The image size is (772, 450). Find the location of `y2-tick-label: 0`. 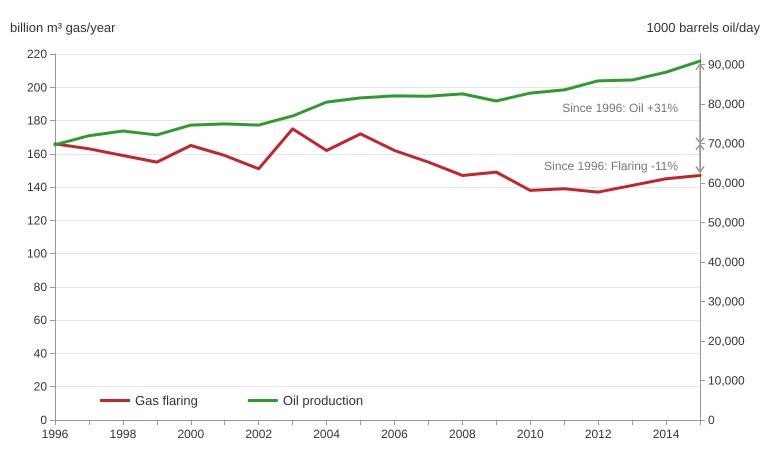

y2-tick-label: 0 is located at coordinates (711, 420).